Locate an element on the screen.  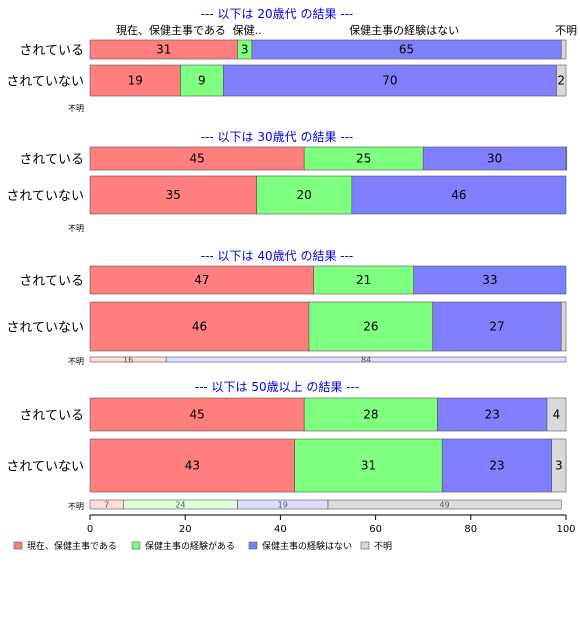
x-tick-label: 60 is located at coordinates (375, 529).